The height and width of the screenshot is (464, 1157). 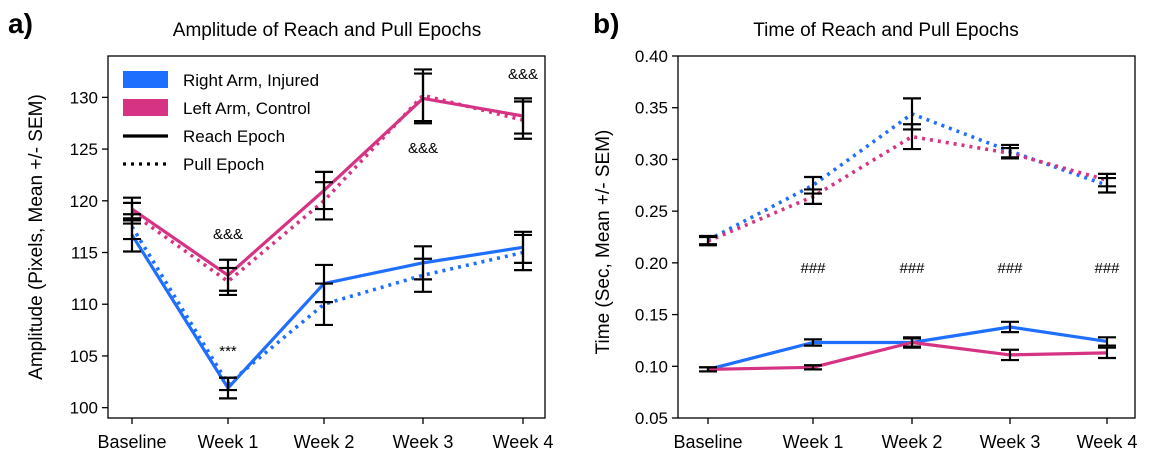 I want to click on panel-b-x-tick-label: Week 4, so click(x=1107, y=442).